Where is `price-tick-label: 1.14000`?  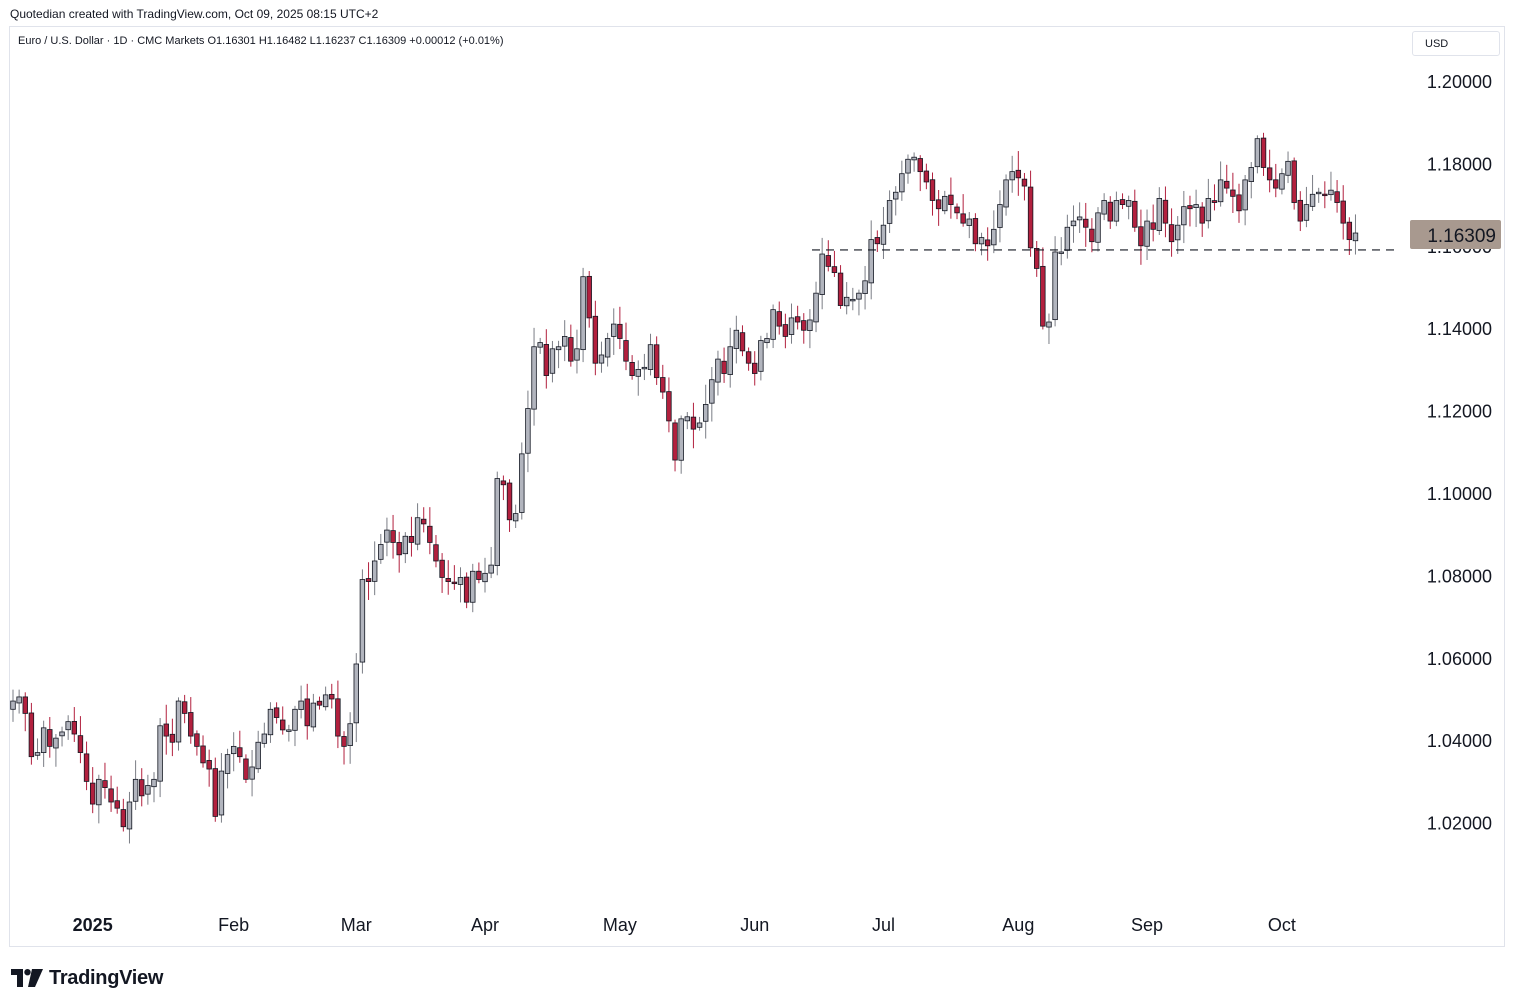
price-tick-label: 1.14000 is located at coordinates (1459, 329).